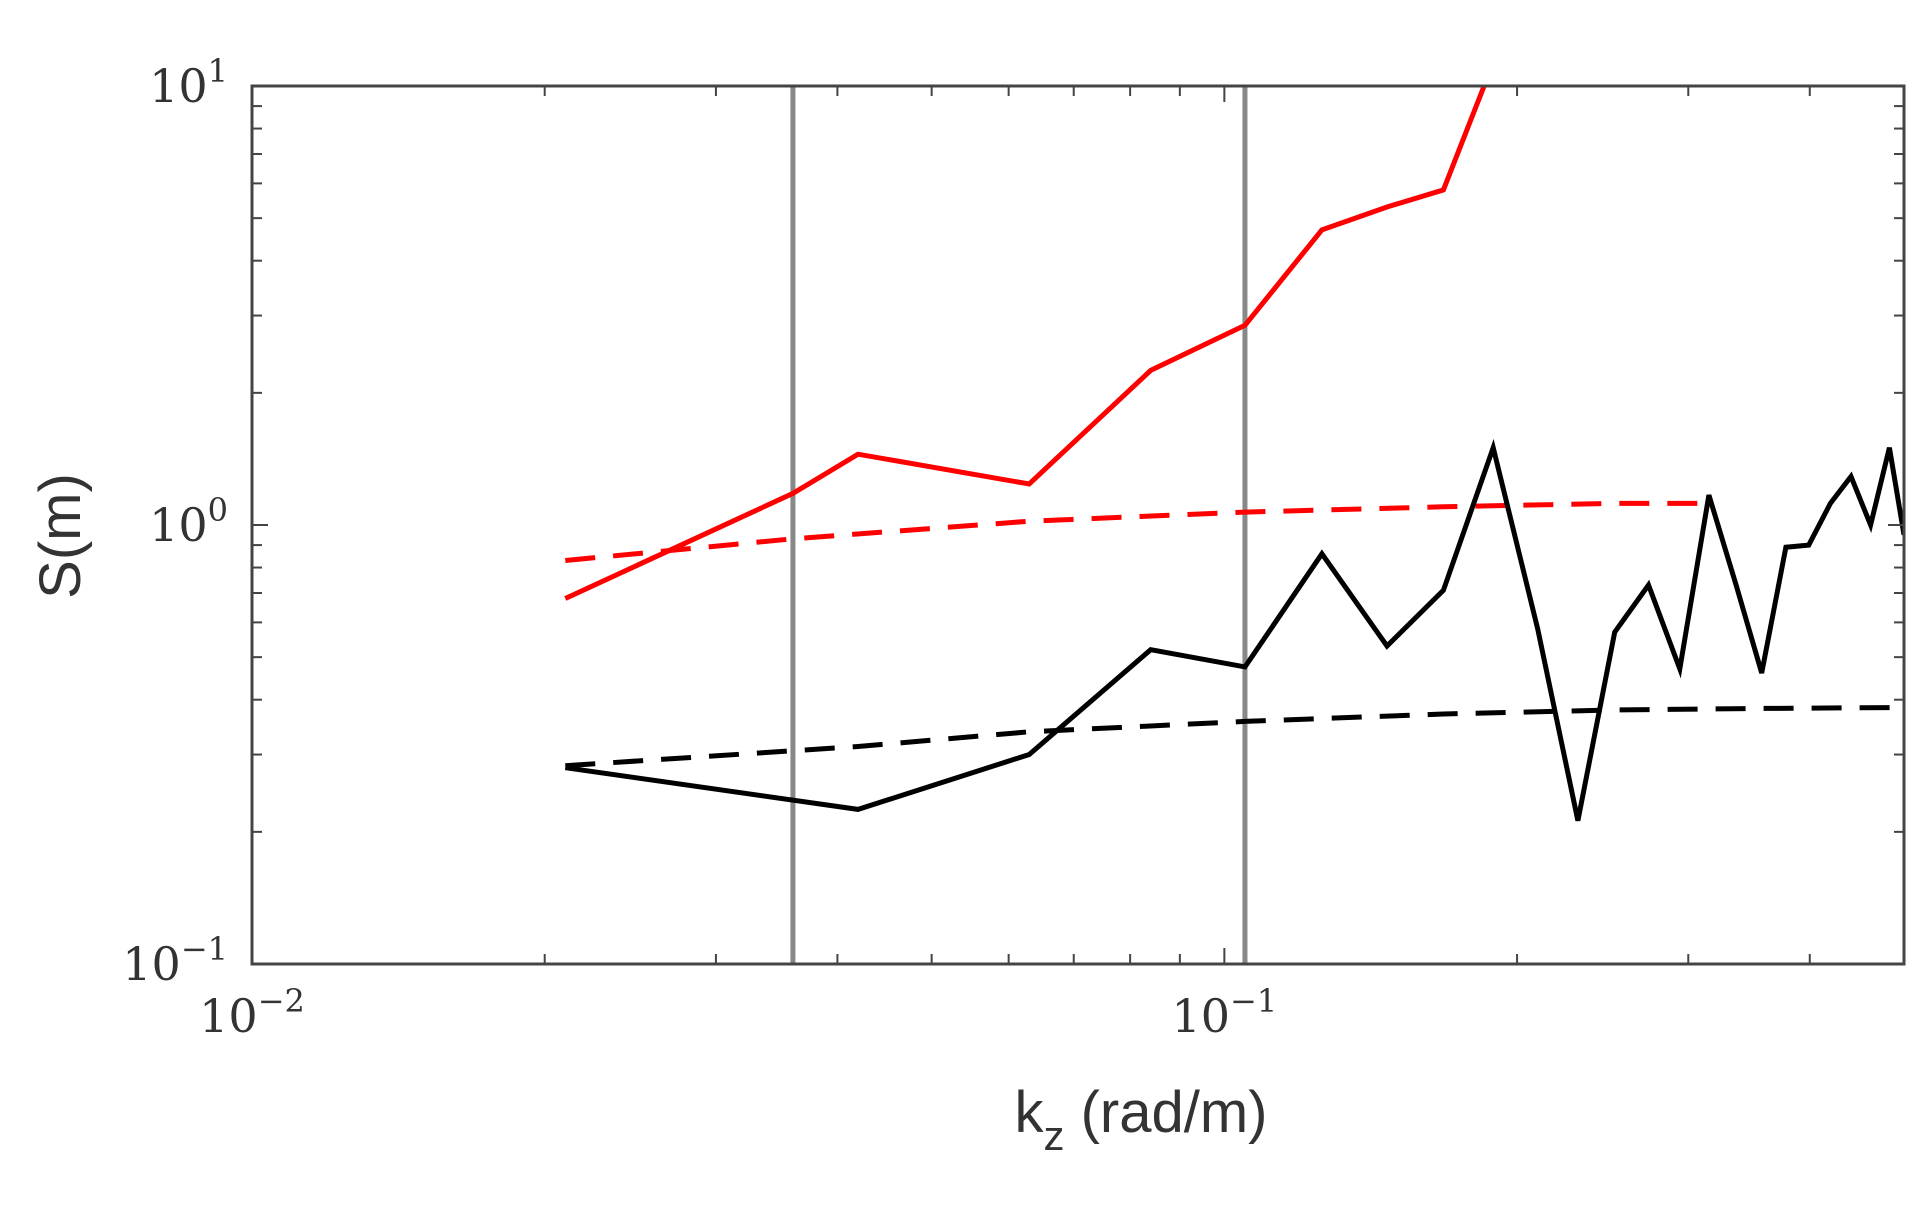 Image resolution: width=1928 pixels, height=1205 pixels. What do you see at coordinates (175, 960) in the screenshot?
I see `y-tick-label: 10⁻¹` at bounding box center [175, 960].